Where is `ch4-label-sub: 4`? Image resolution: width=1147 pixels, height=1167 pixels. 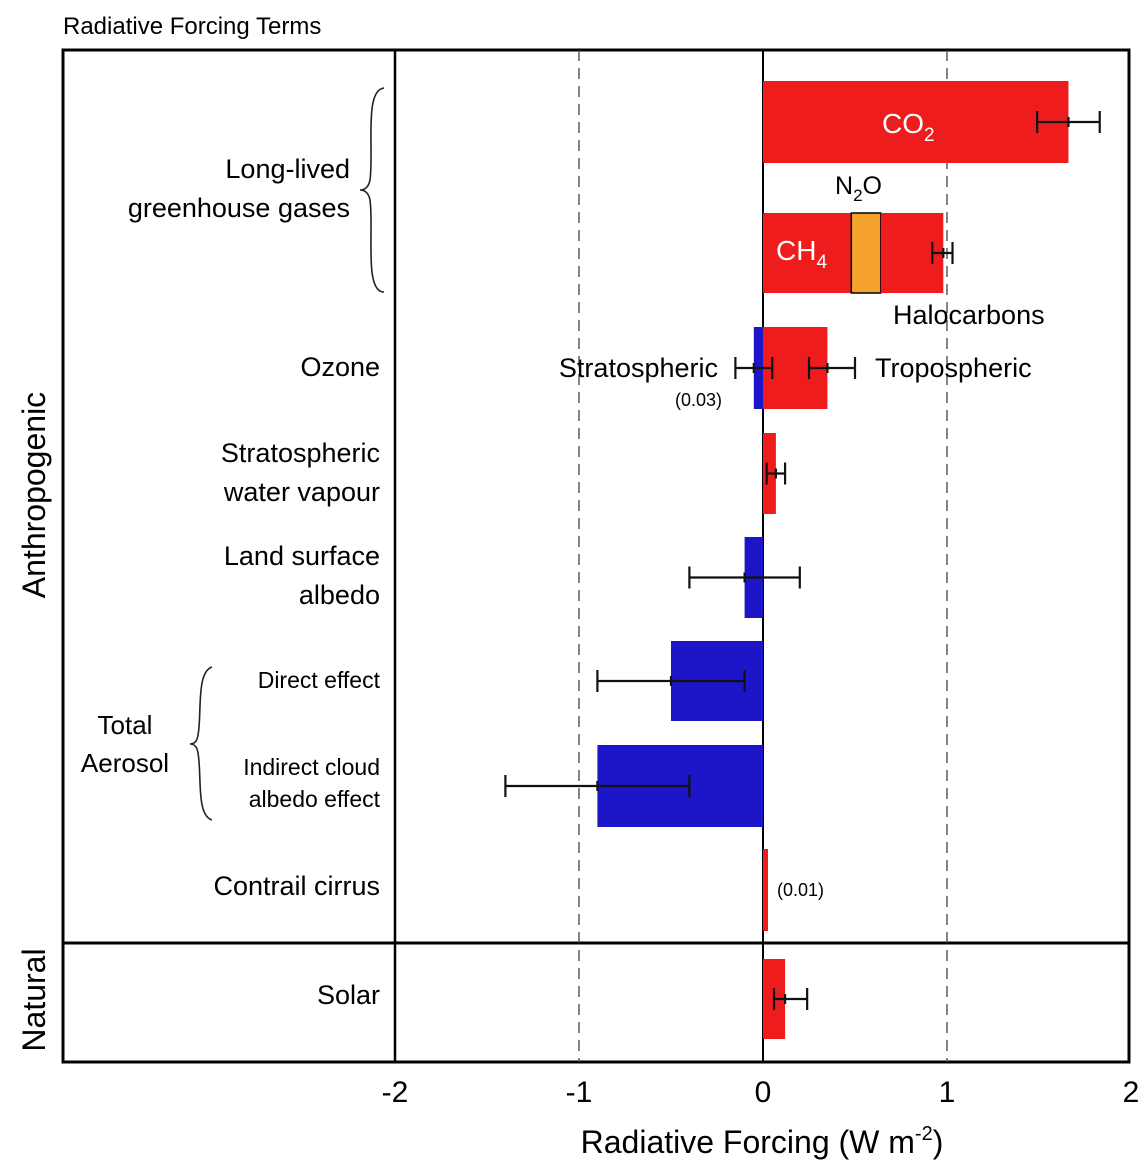
ch4-label-sub: 4 is located at coordinates (821, 262).